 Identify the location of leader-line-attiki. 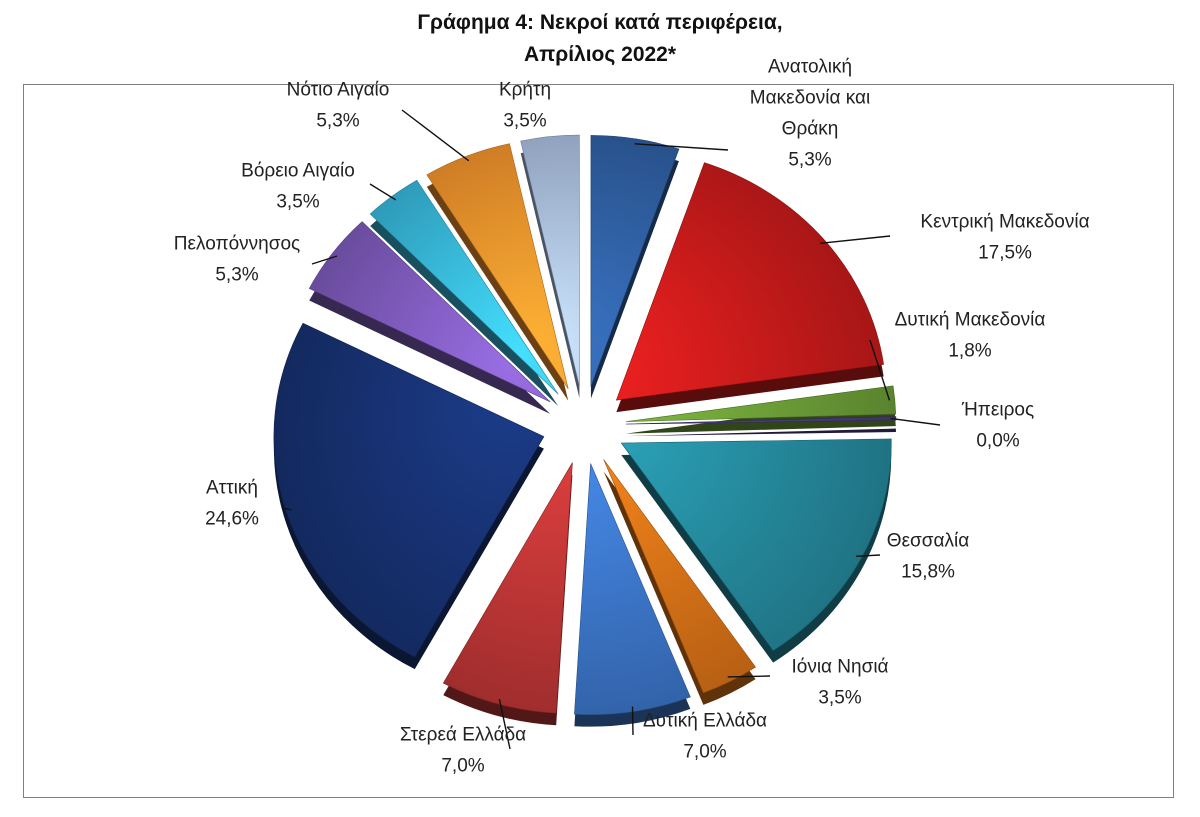
(286, 509).